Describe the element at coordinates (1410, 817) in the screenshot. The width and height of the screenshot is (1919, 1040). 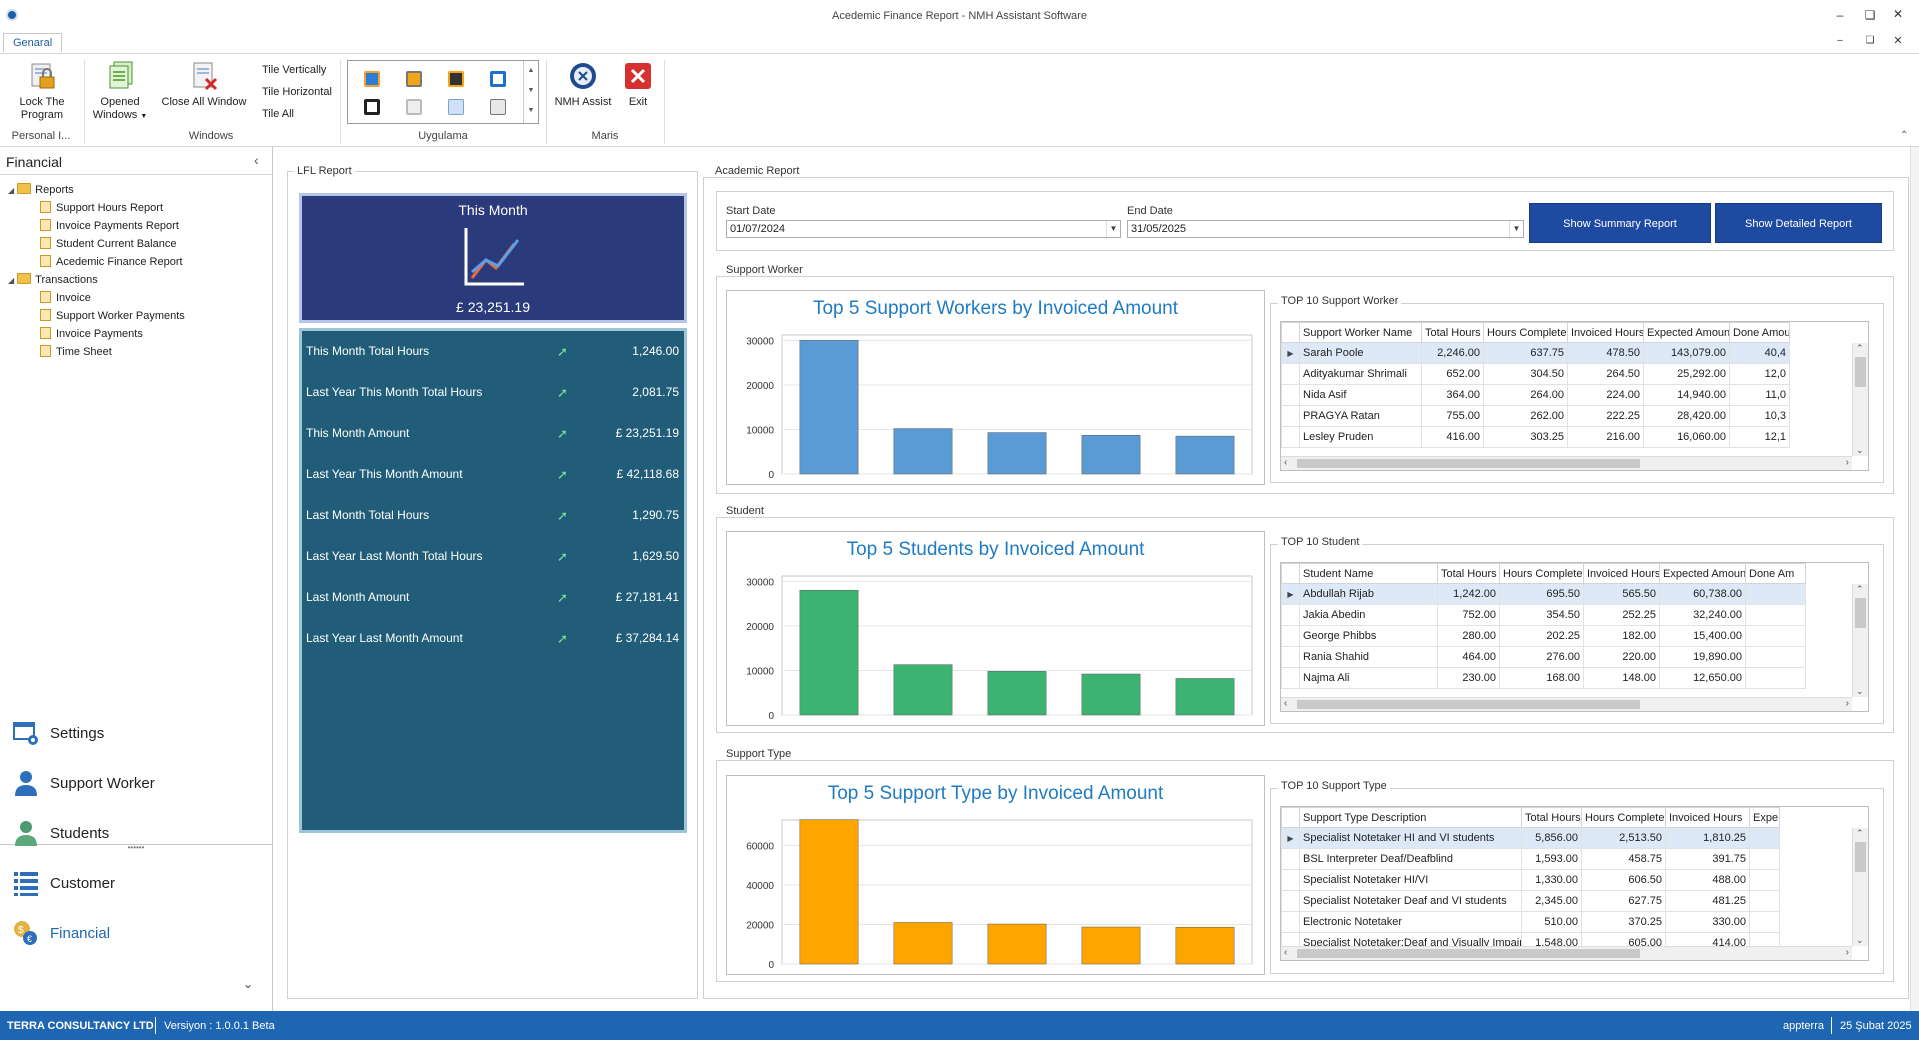
I see `column-header: Support Type Description` at that location.